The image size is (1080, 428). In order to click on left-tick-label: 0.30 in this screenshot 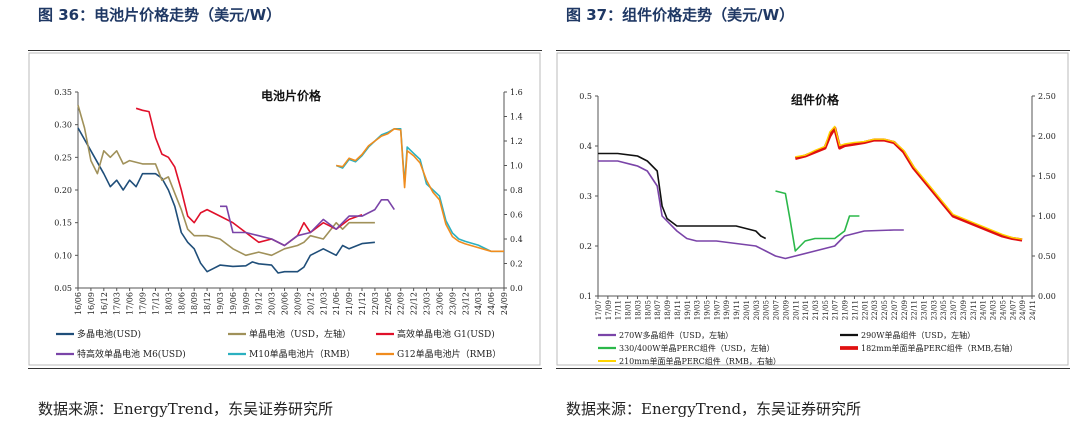, I will do `click(63, 125)`.